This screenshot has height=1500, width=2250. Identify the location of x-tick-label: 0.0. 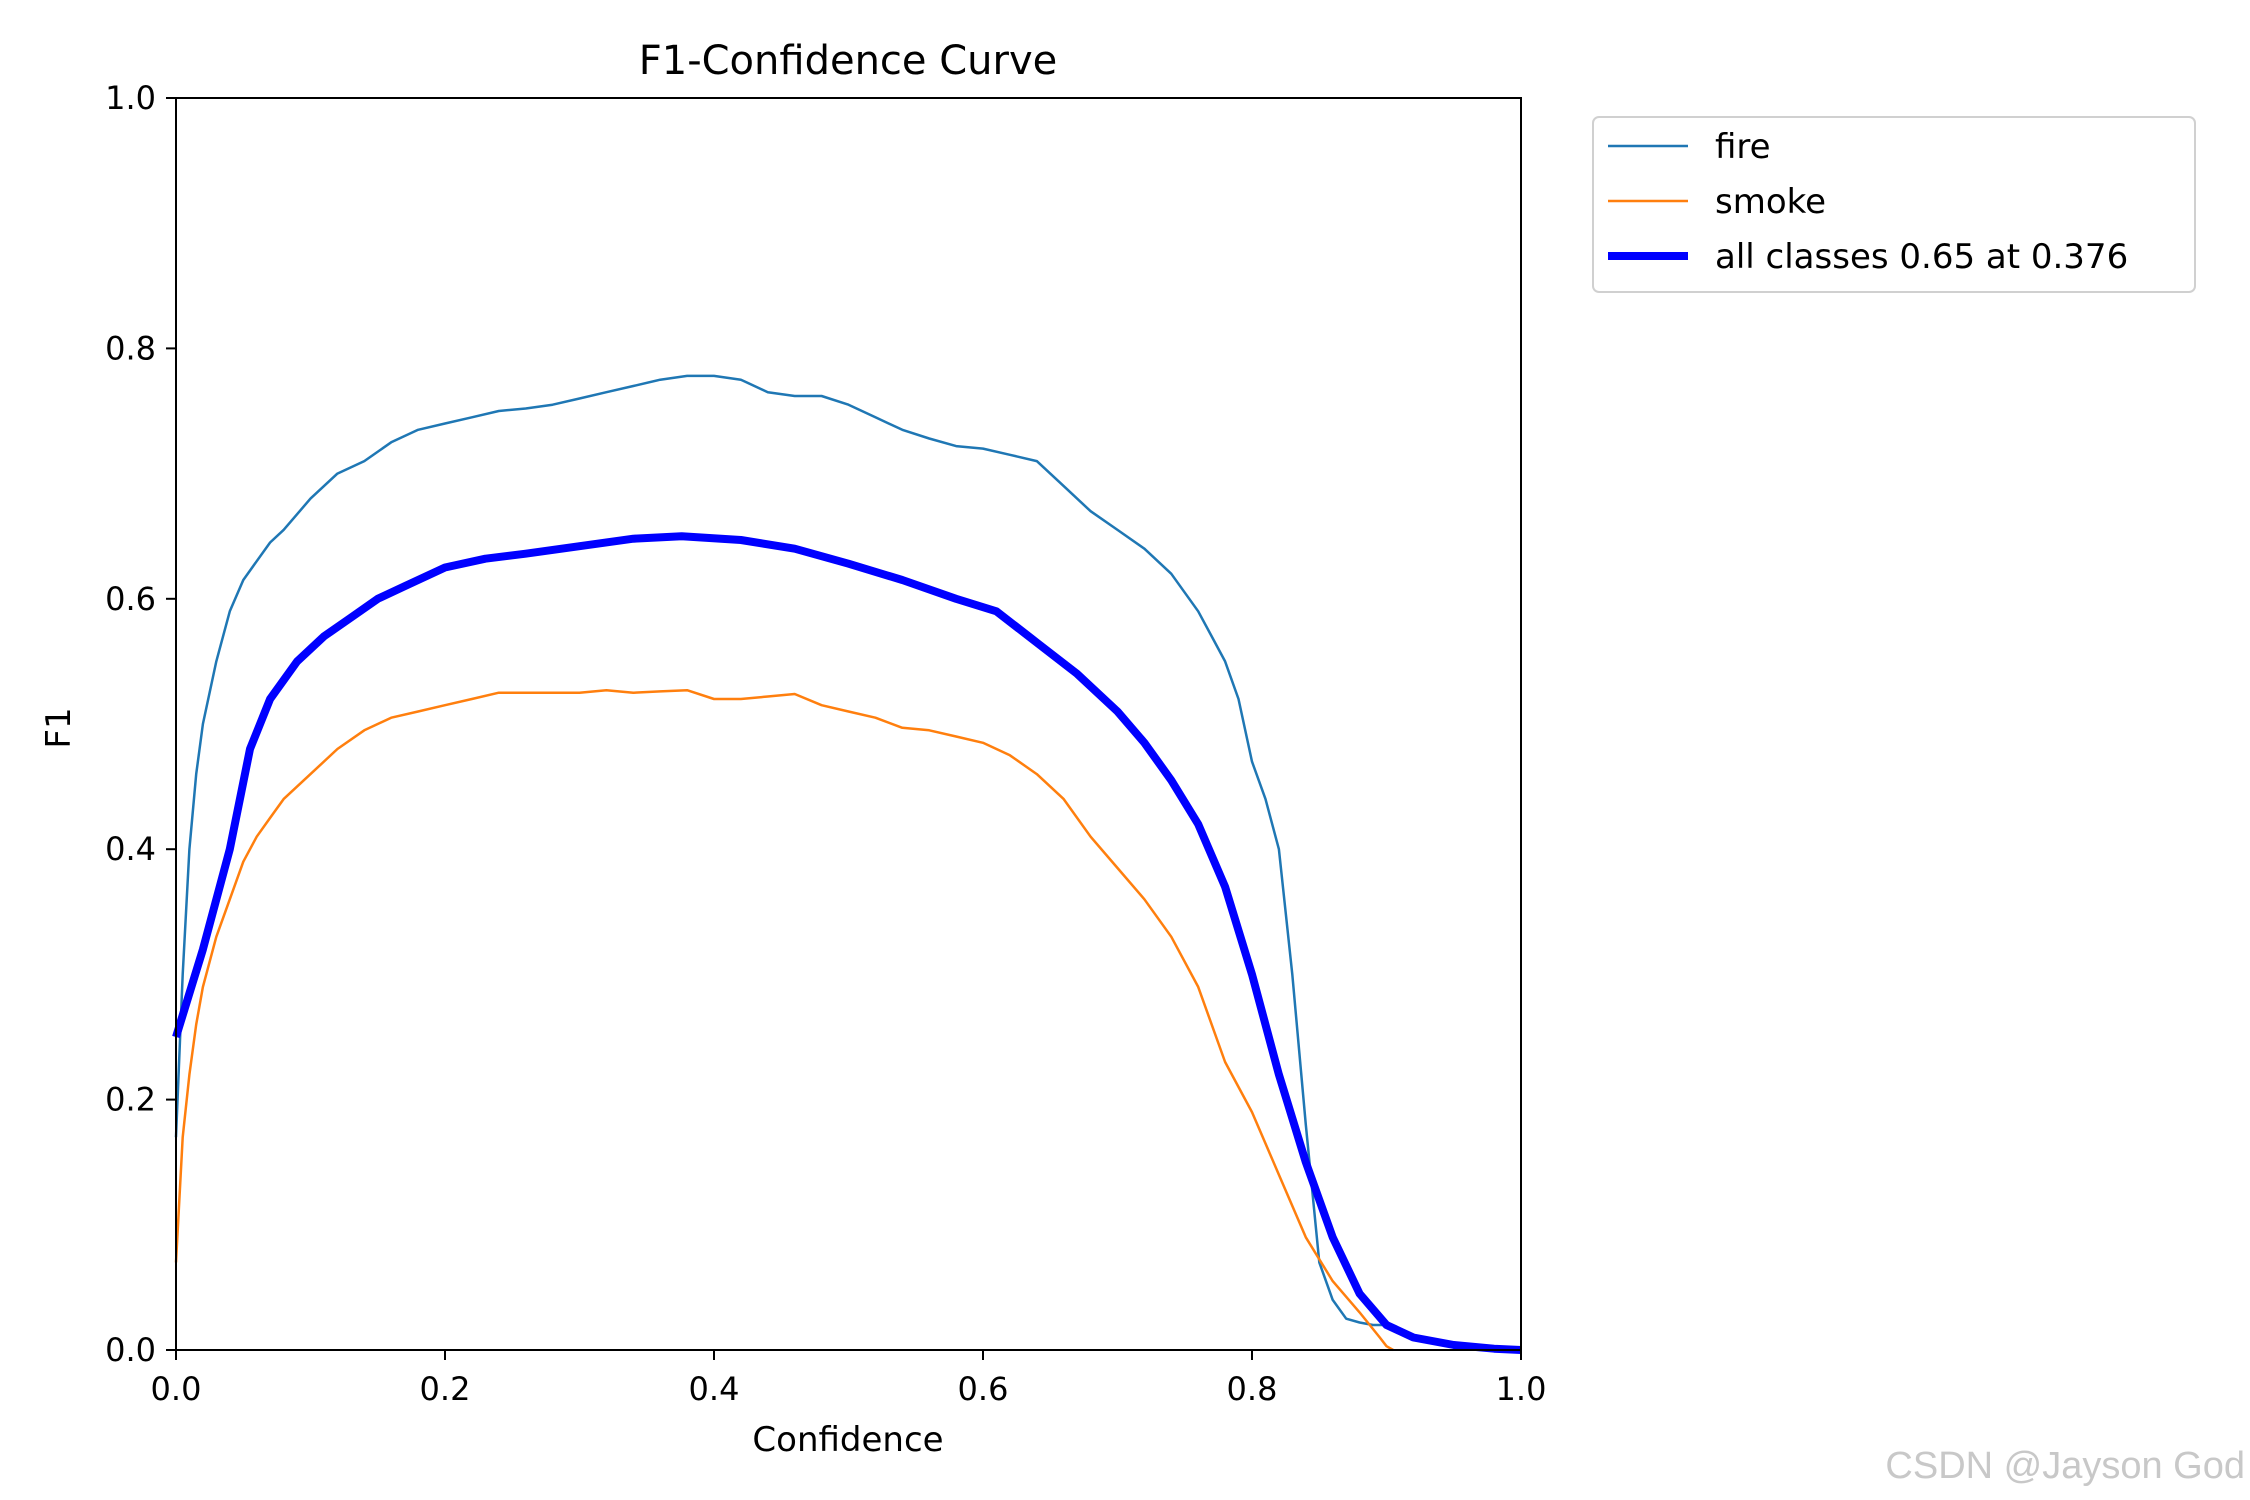
(176, 1389).